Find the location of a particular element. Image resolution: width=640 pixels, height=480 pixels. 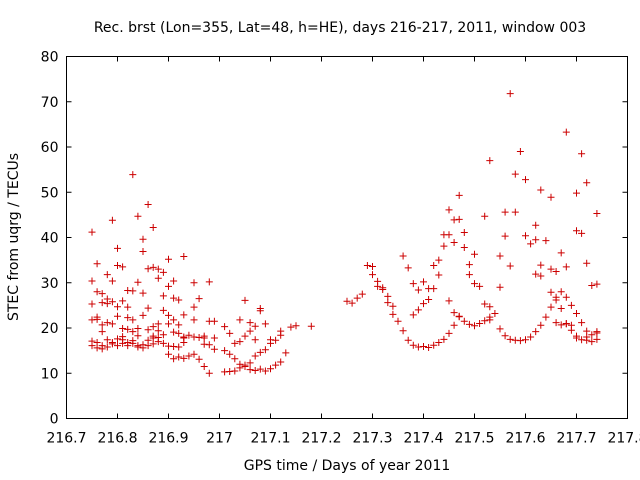

y-tick-label: 80 is located at coordinates (50, 58).